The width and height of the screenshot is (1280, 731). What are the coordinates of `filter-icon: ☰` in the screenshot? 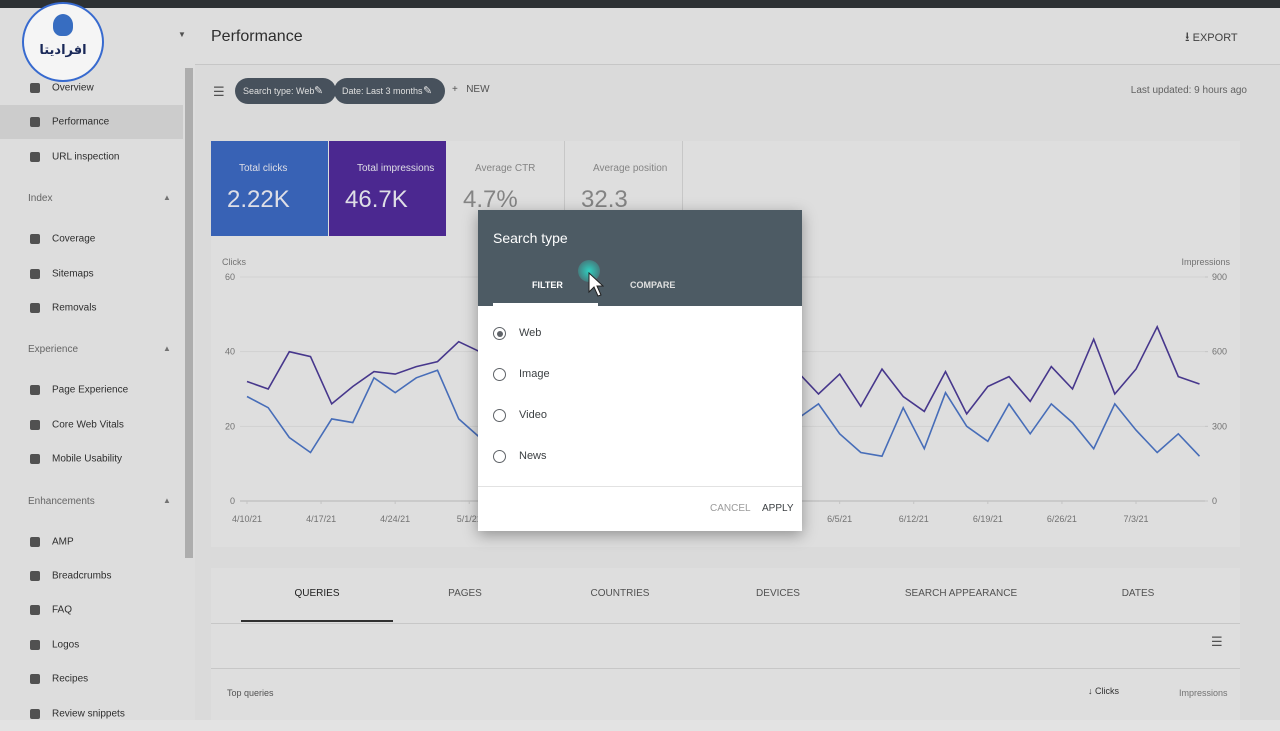 It's located at (219, 91).